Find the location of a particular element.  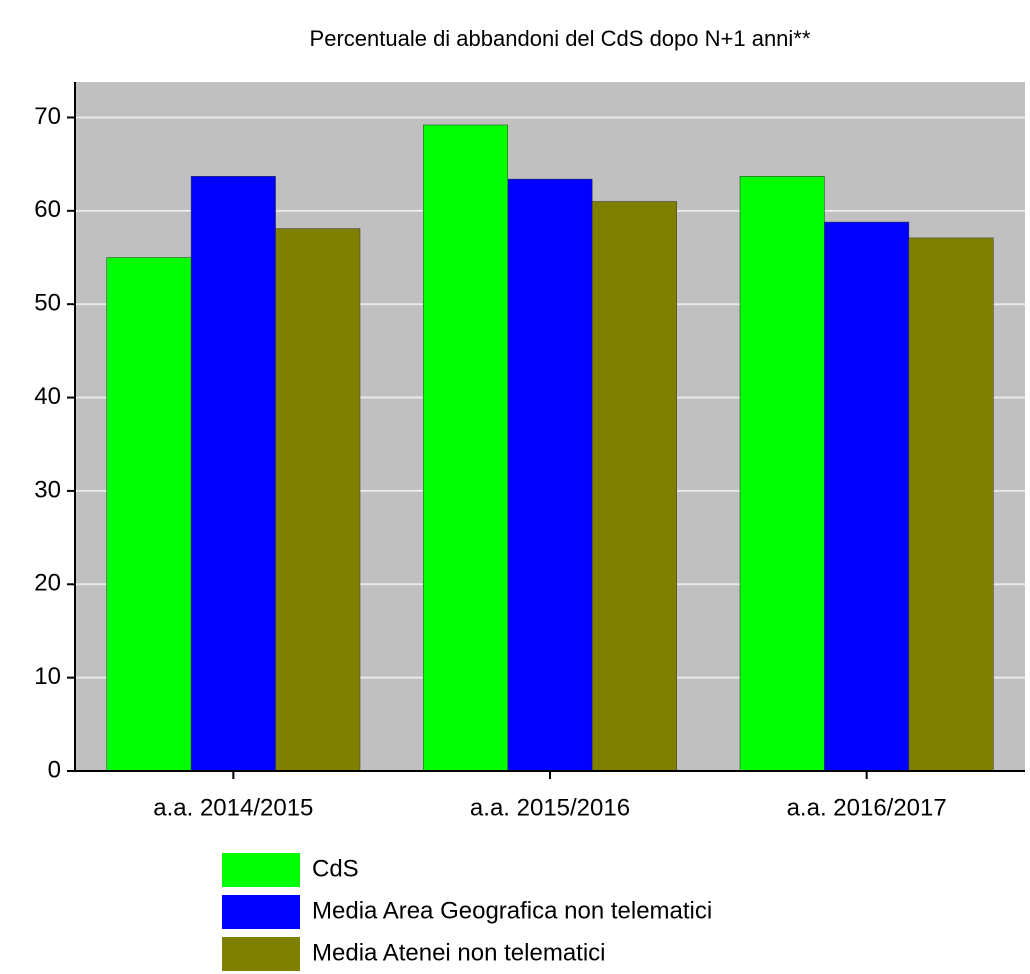

y-tick-label: 70 is located at coordinates (47, 116).